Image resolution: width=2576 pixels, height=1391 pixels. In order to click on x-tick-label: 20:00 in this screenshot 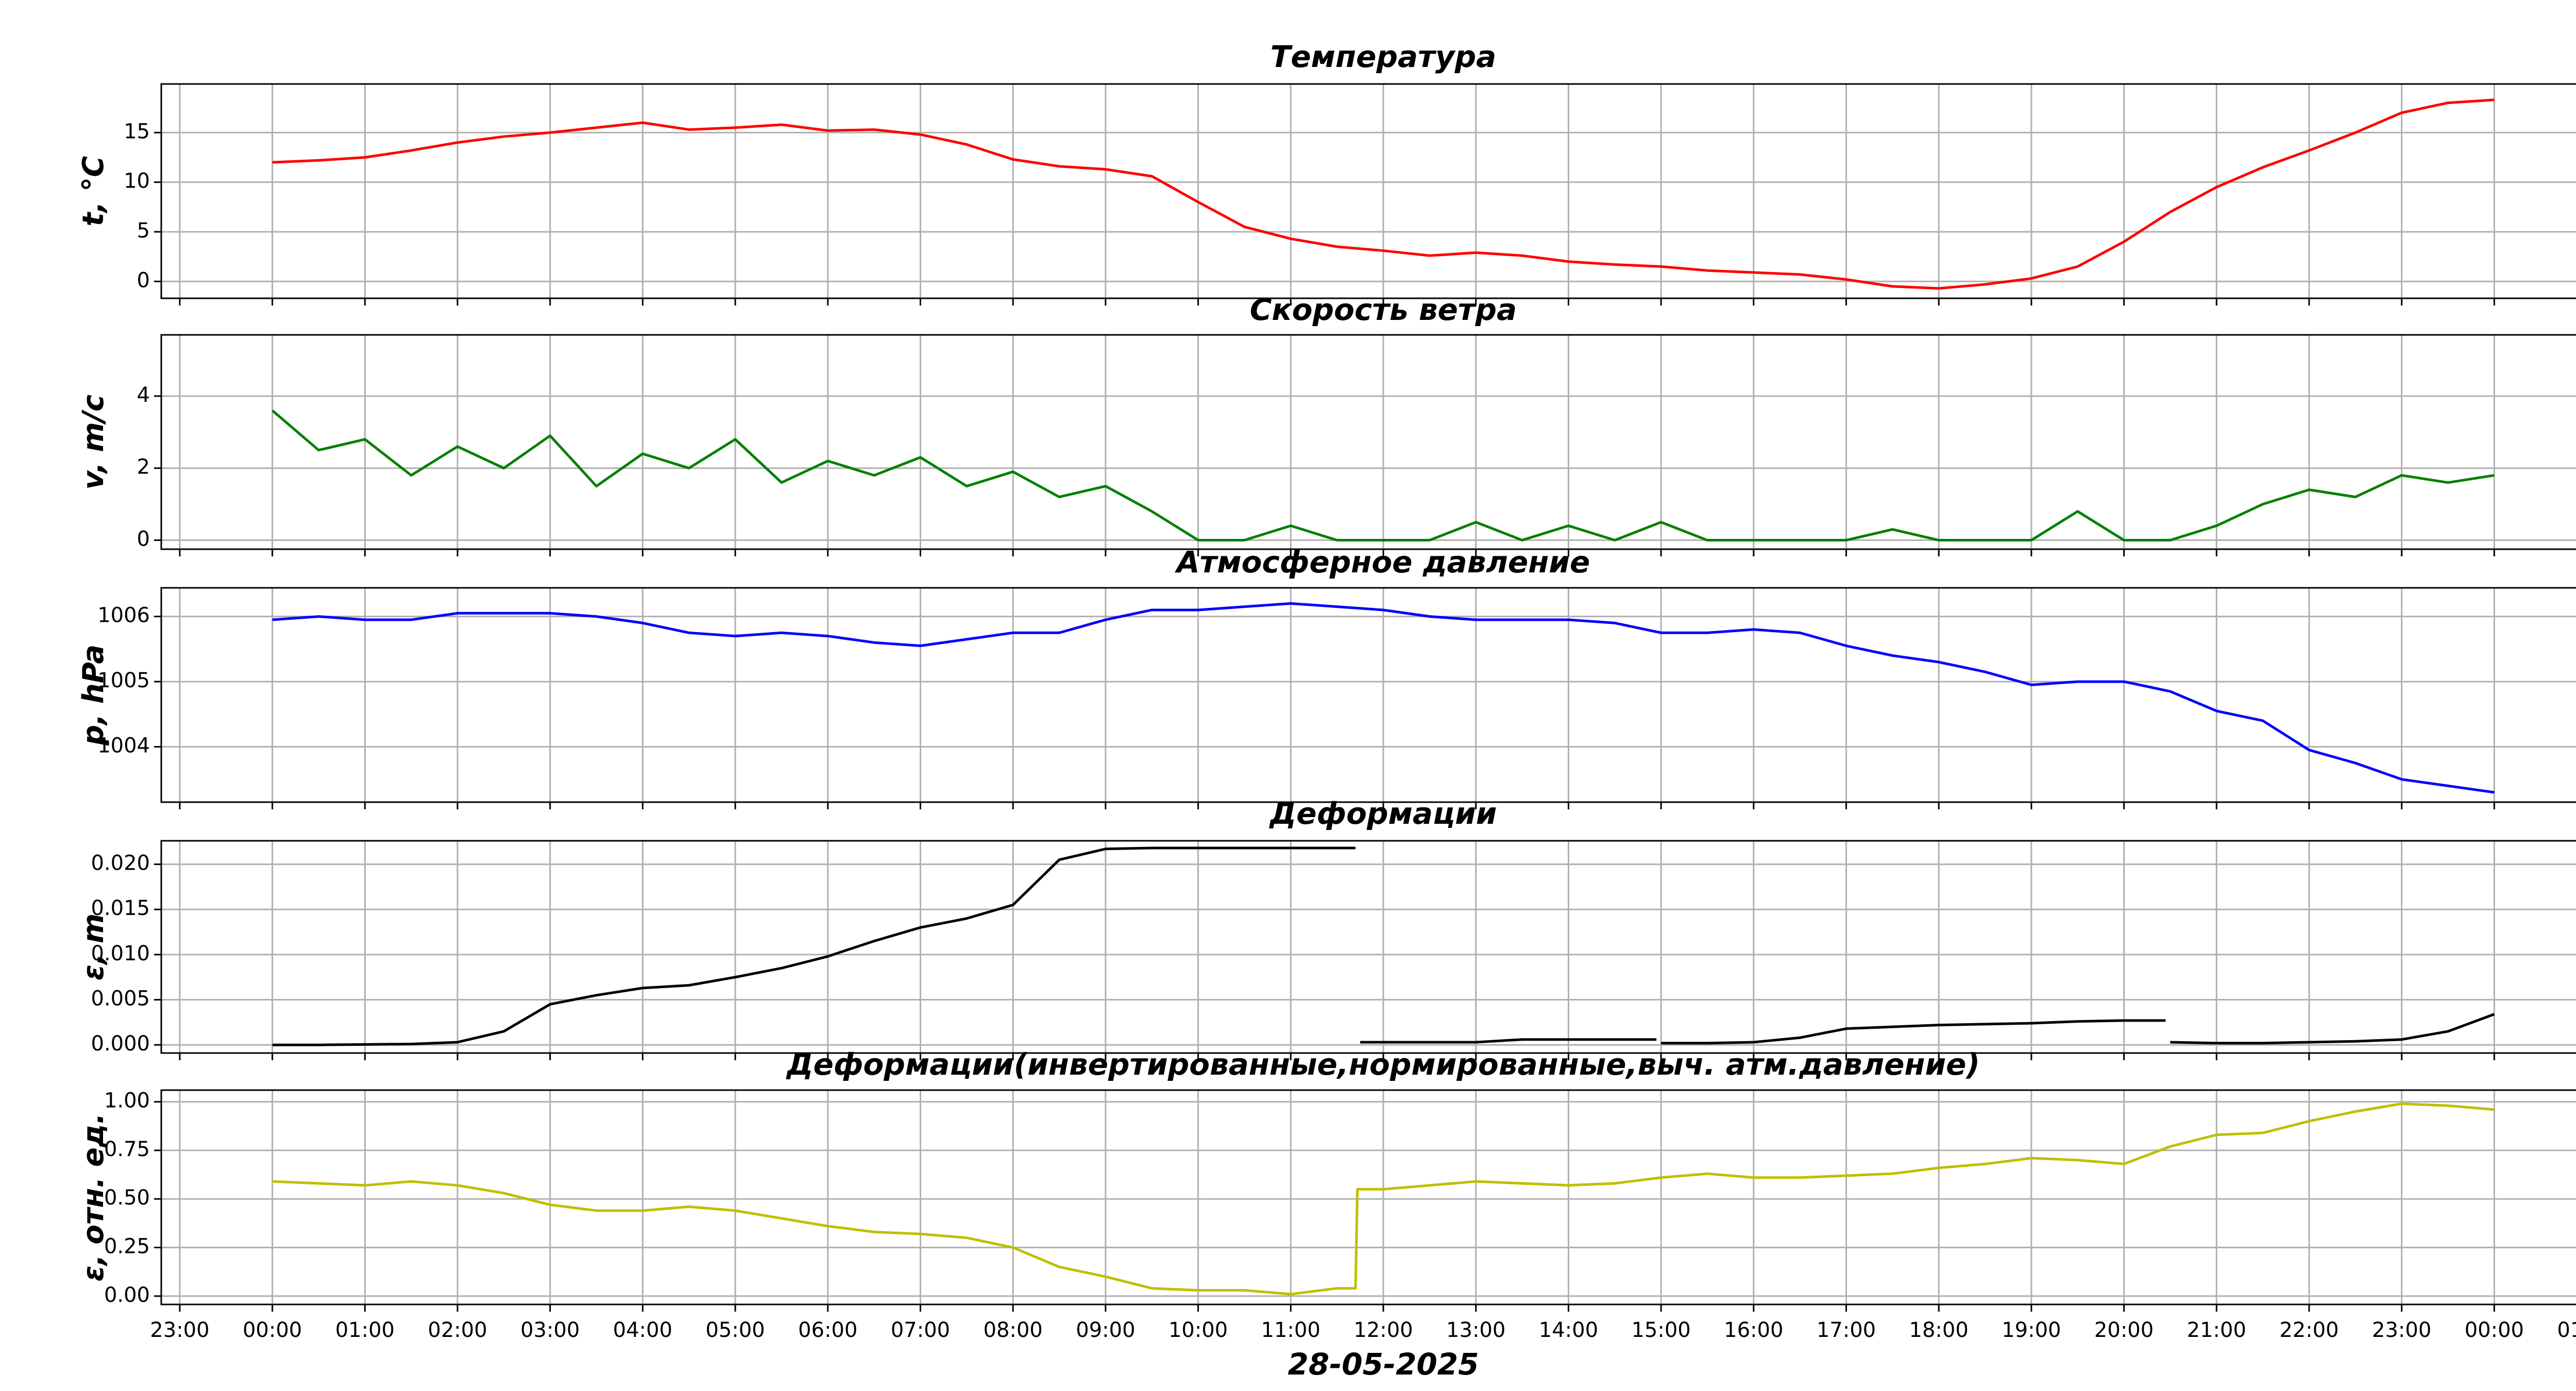, I will do `click(2124, 1330)`.